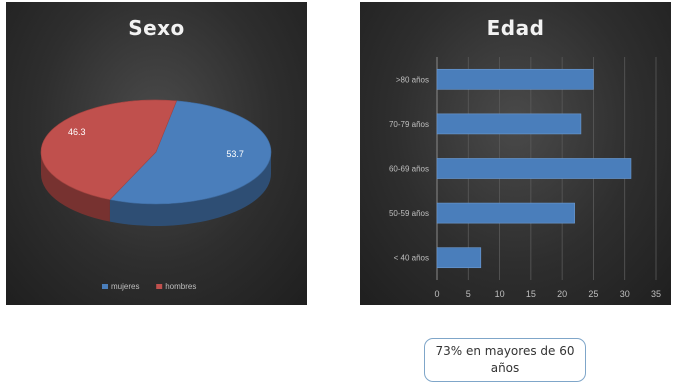  Describe the element at coordinates (505, 351) in the screenshot. I see `note-line-1: 73% en mayores de 60` at that location.